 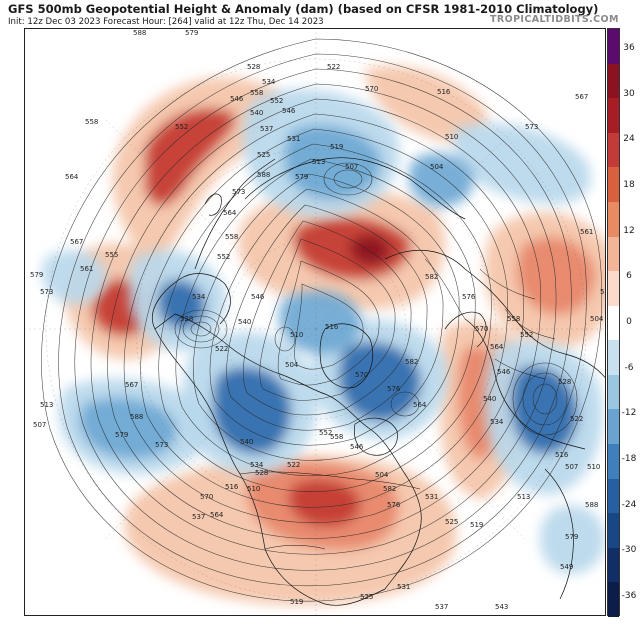 I want to click on colorbar-tick-label: -36, so click(x=629, y=596).